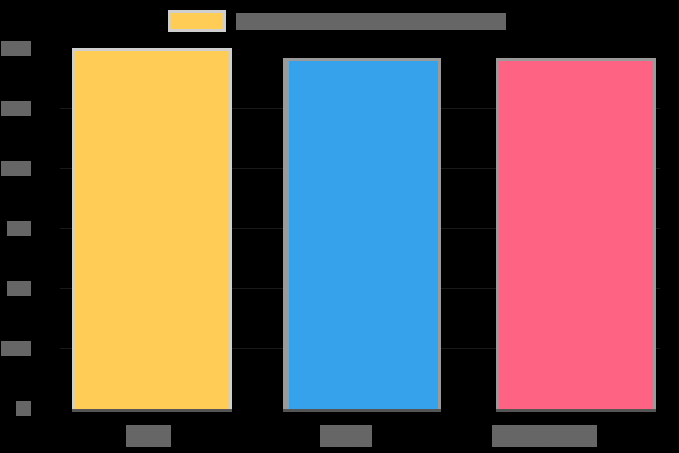  What do you see at coordinates (16, 48) in the screenshot?
I see `y-tick: 1200` at bounding box center [16, 48].